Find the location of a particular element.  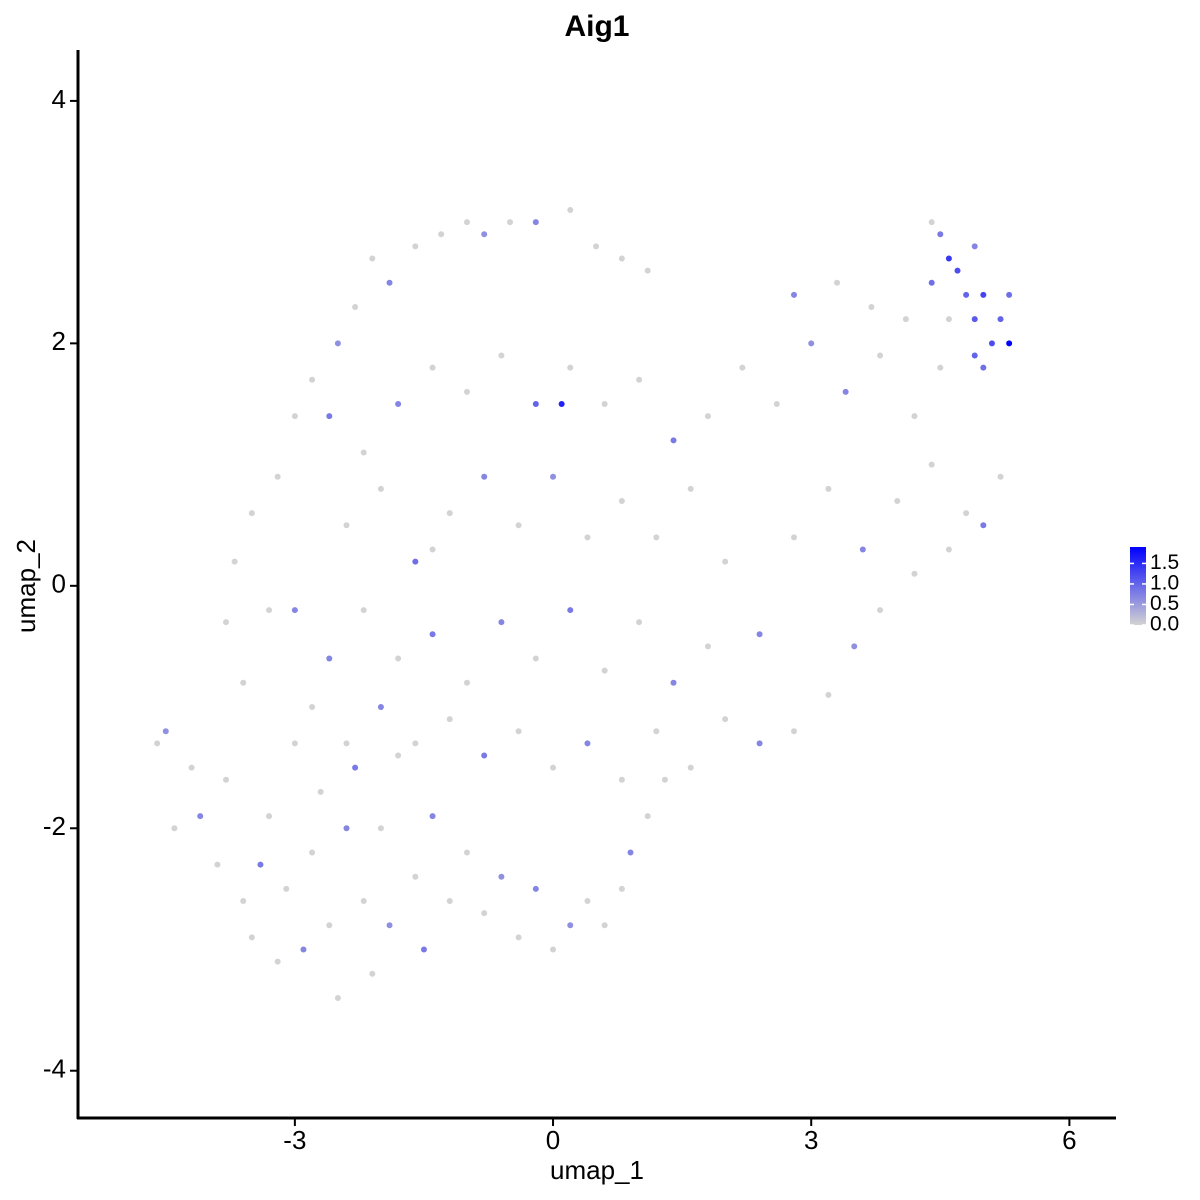

x-axis-label: umap_1 is located at coordinates (597, 1170).